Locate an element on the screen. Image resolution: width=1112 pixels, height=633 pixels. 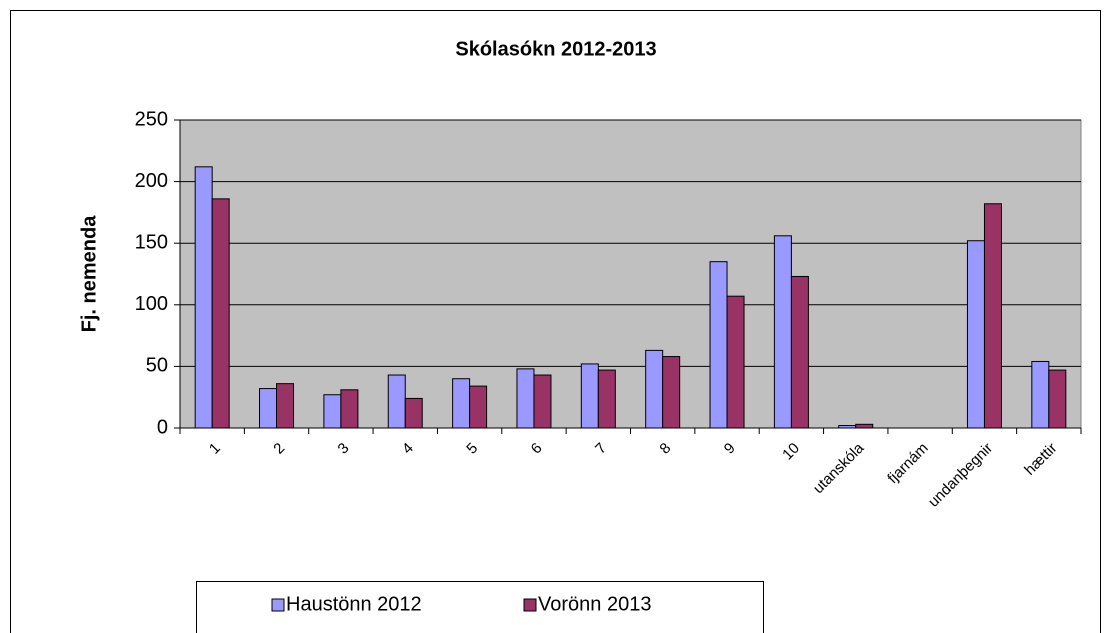
legend-label: Haustönn 2012 is located at coordinates (354, 604).